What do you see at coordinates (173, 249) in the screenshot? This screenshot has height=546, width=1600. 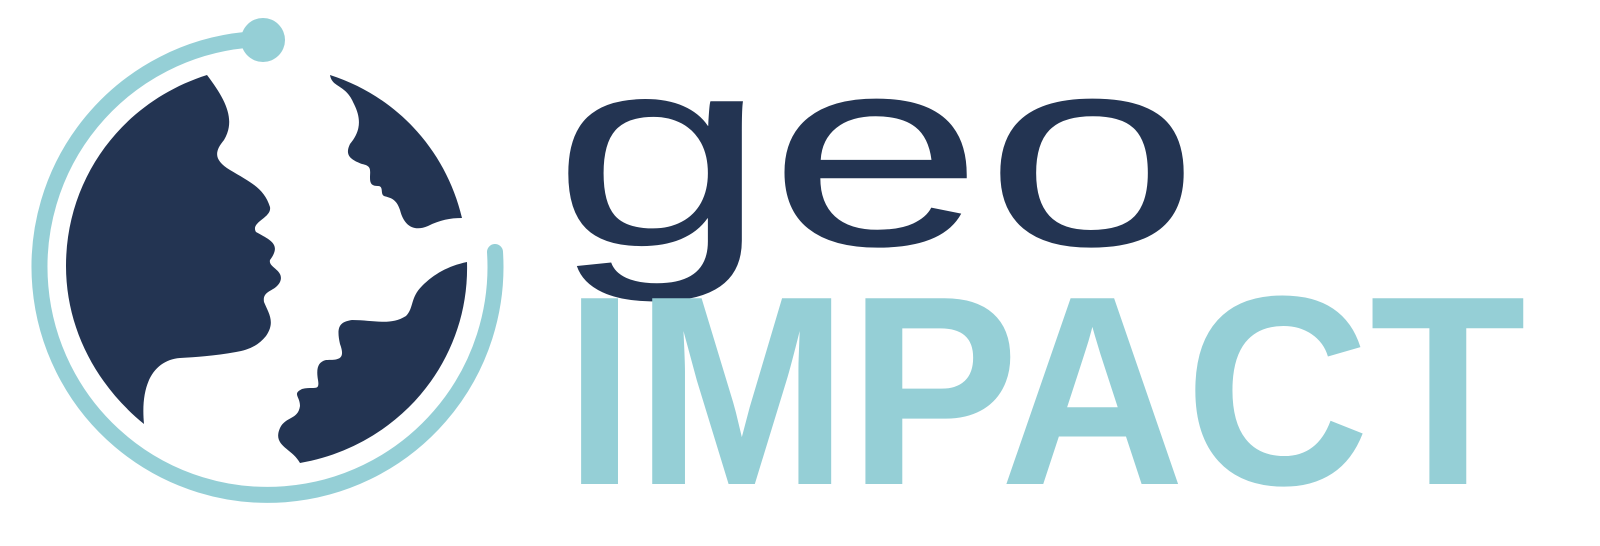 I see `left-profile-shape` at bounding box center [173, 249].